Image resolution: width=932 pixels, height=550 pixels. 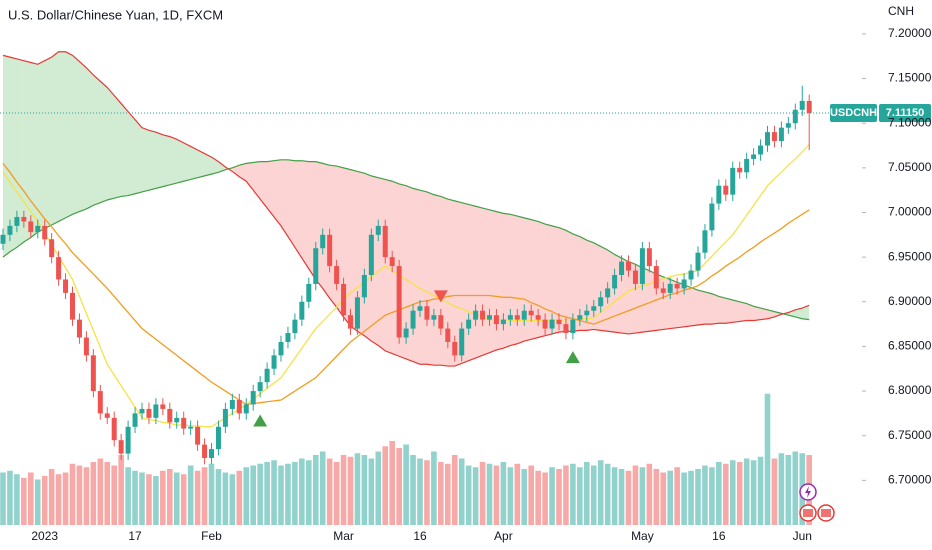 What do you see at coordinates (905, 112) in the screenshot?
I see `price-tag` at bounding box center [905, 112].